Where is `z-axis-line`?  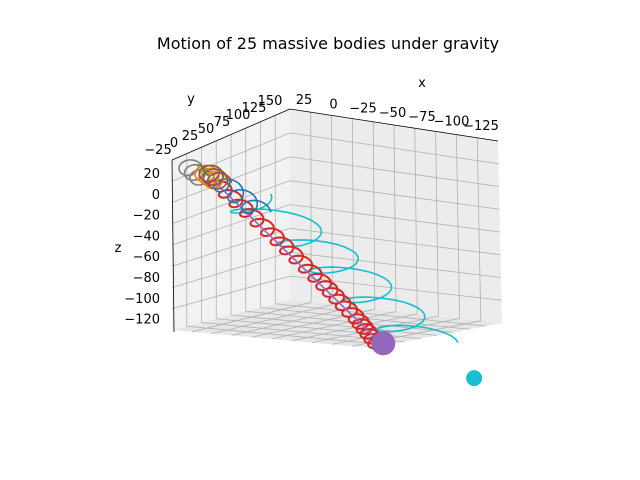 z-axis-line is located at coordinates (173, 246).